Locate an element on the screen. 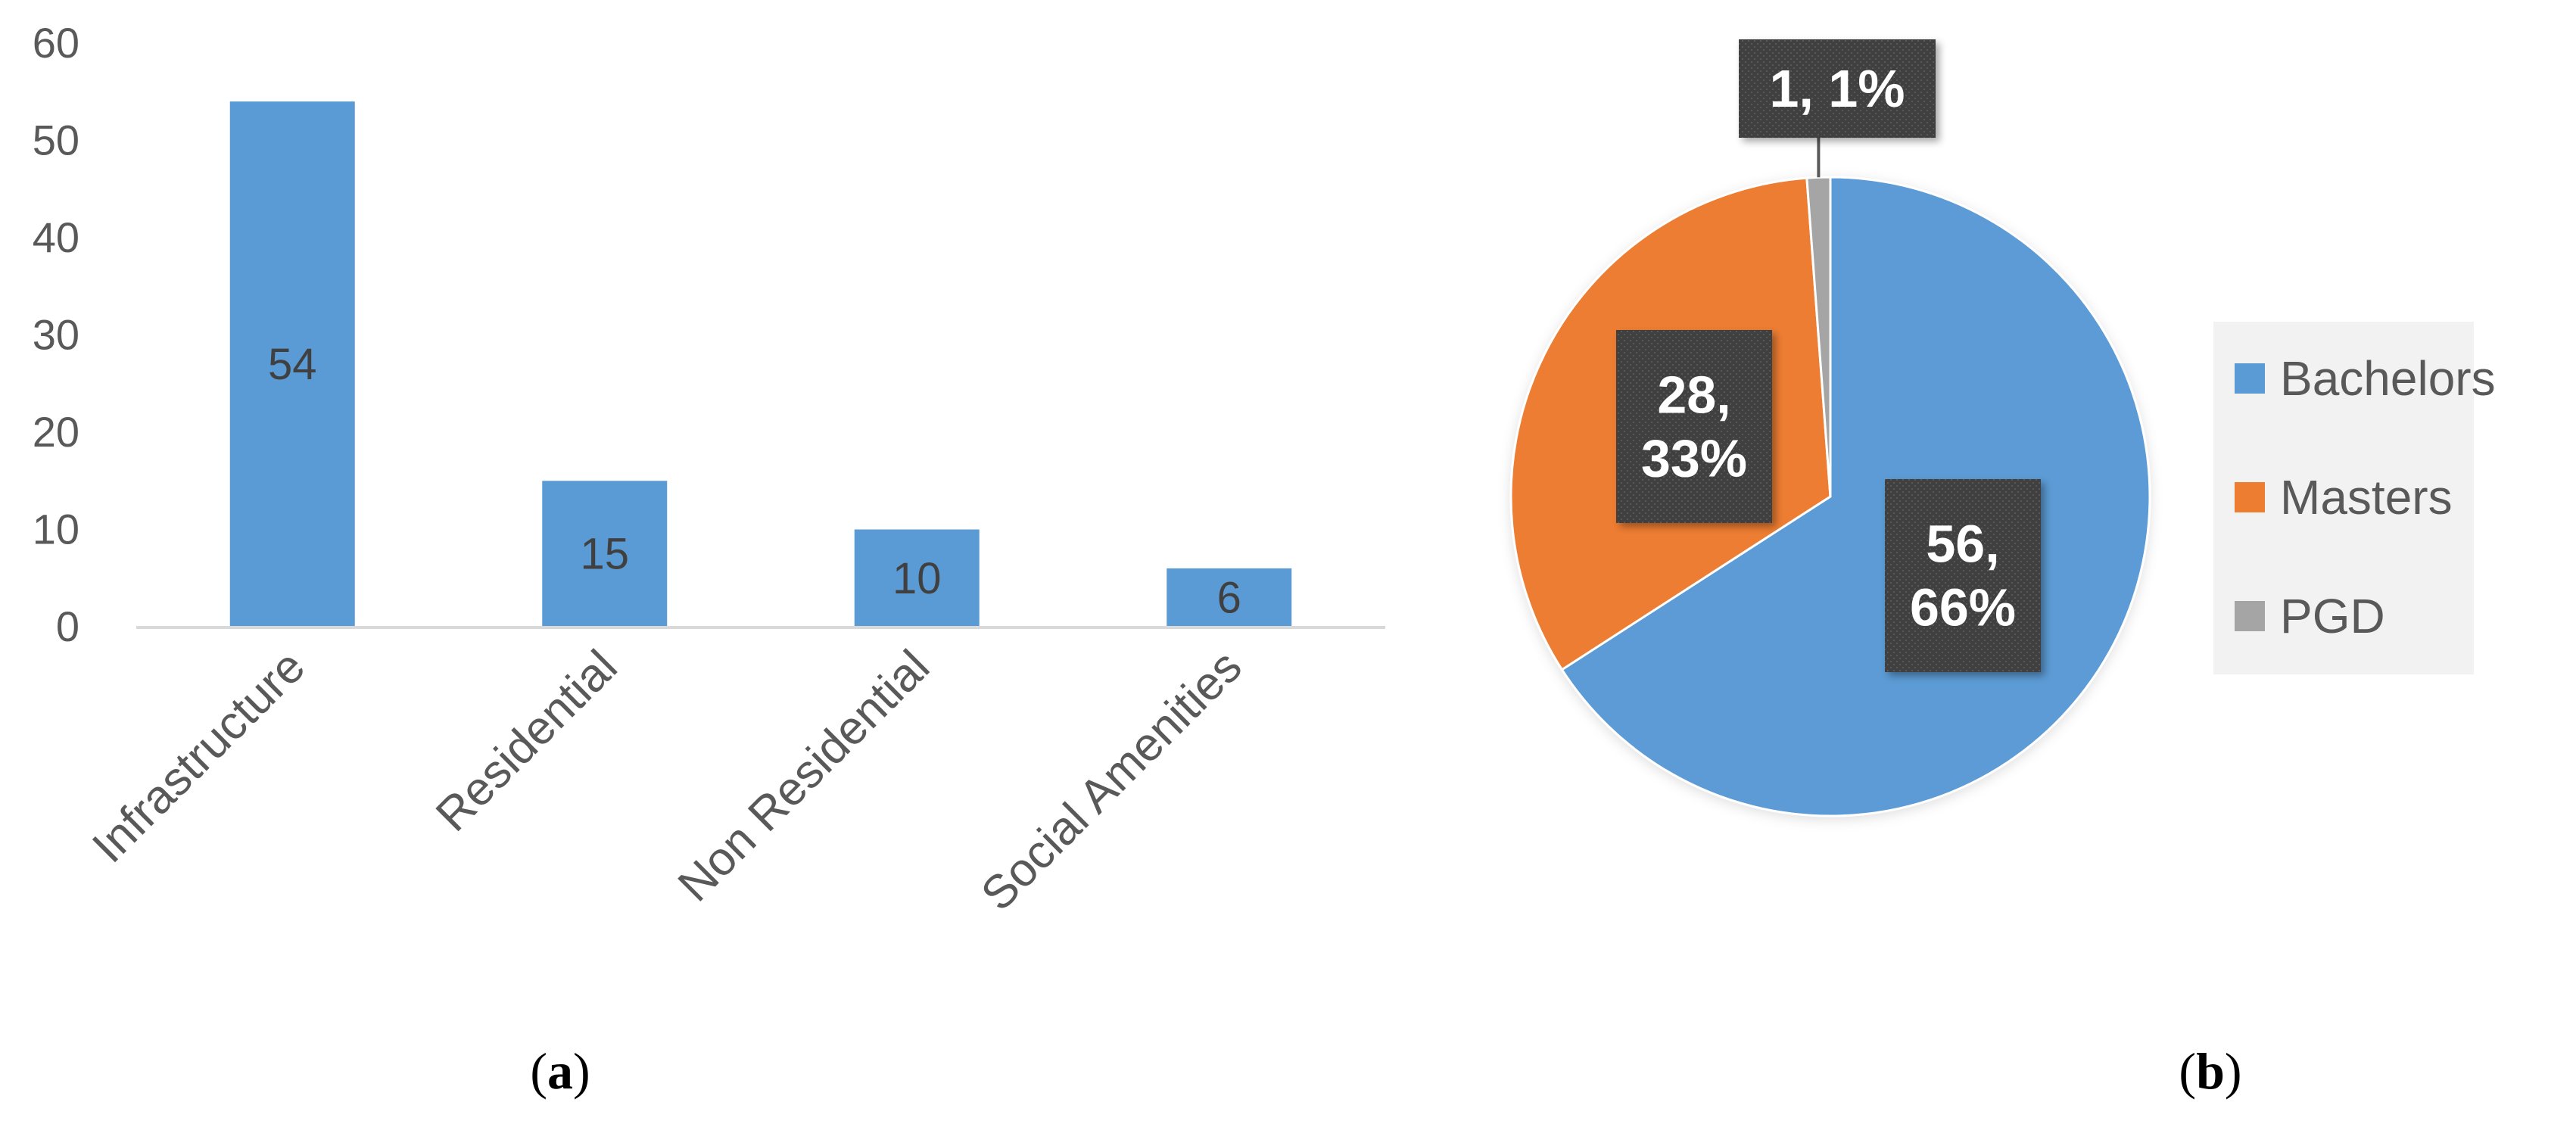 The height and width of the screenshot is (1124, 2576). panel-label-b: (b) is located at coordinates (2210, 1071).